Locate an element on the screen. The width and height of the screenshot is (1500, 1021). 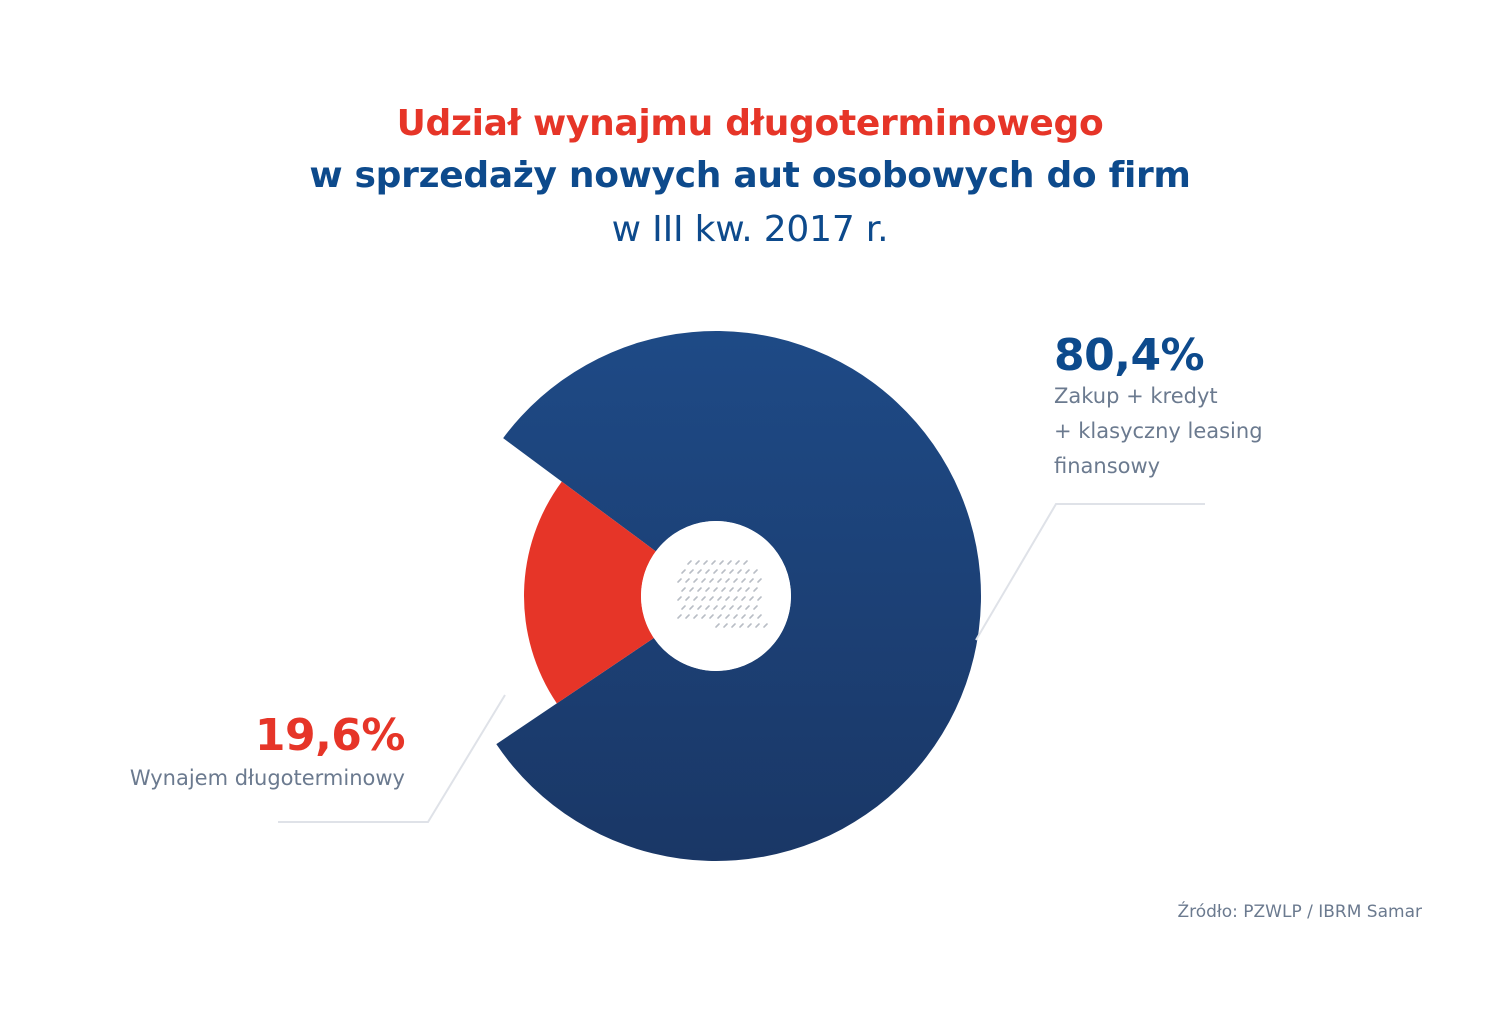
leader-line-rental is located at coordinates (392, 758).